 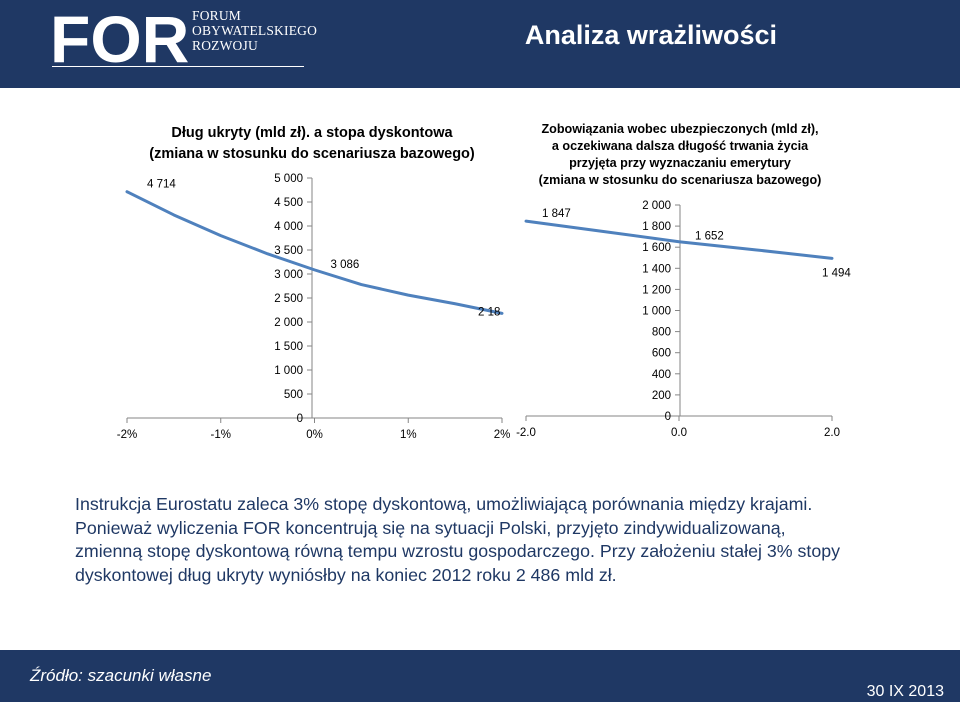 What do you see at coordinates (656, 227) in the screenshot?
I see `y-tick-label: 1 800` at bounding box center [656, 227].